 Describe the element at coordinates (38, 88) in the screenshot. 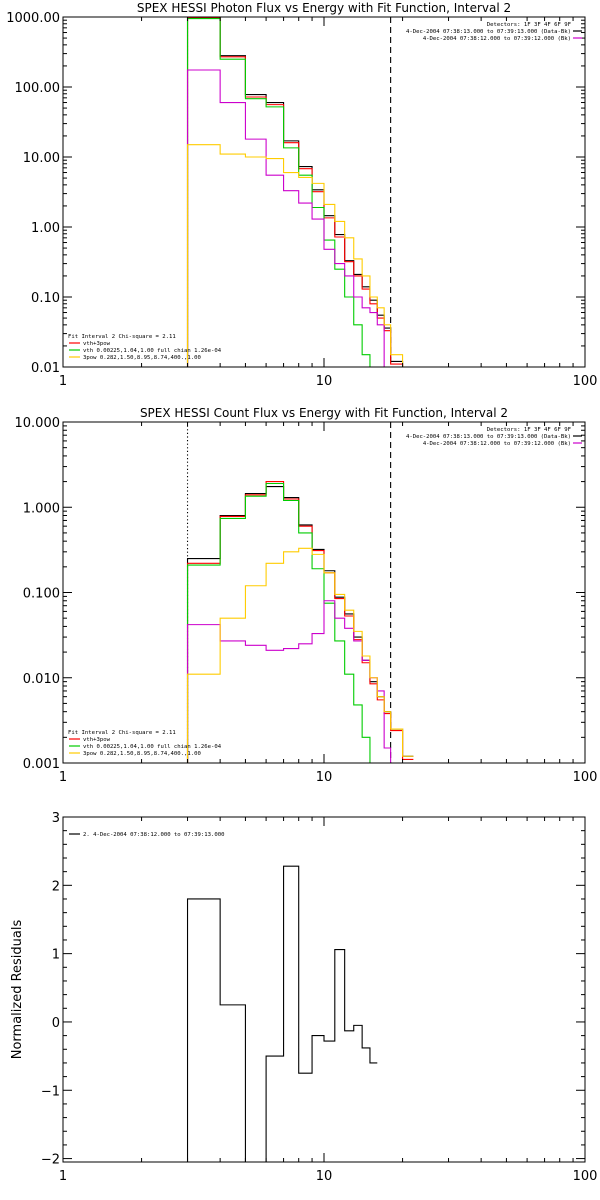

I see `y-tick-label: 100.00` at that location.